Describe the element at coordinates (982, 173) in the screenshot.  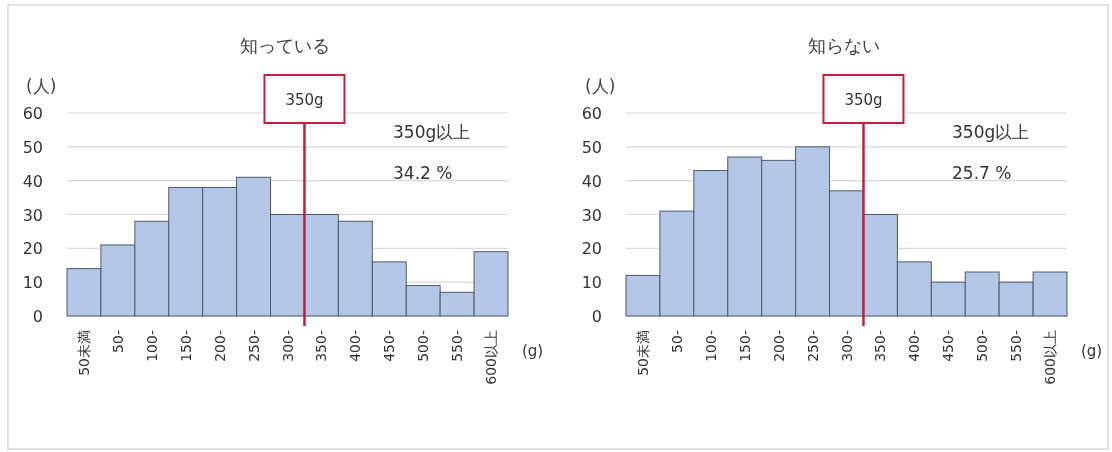
I see `annotation: 25.7 %` at that location.